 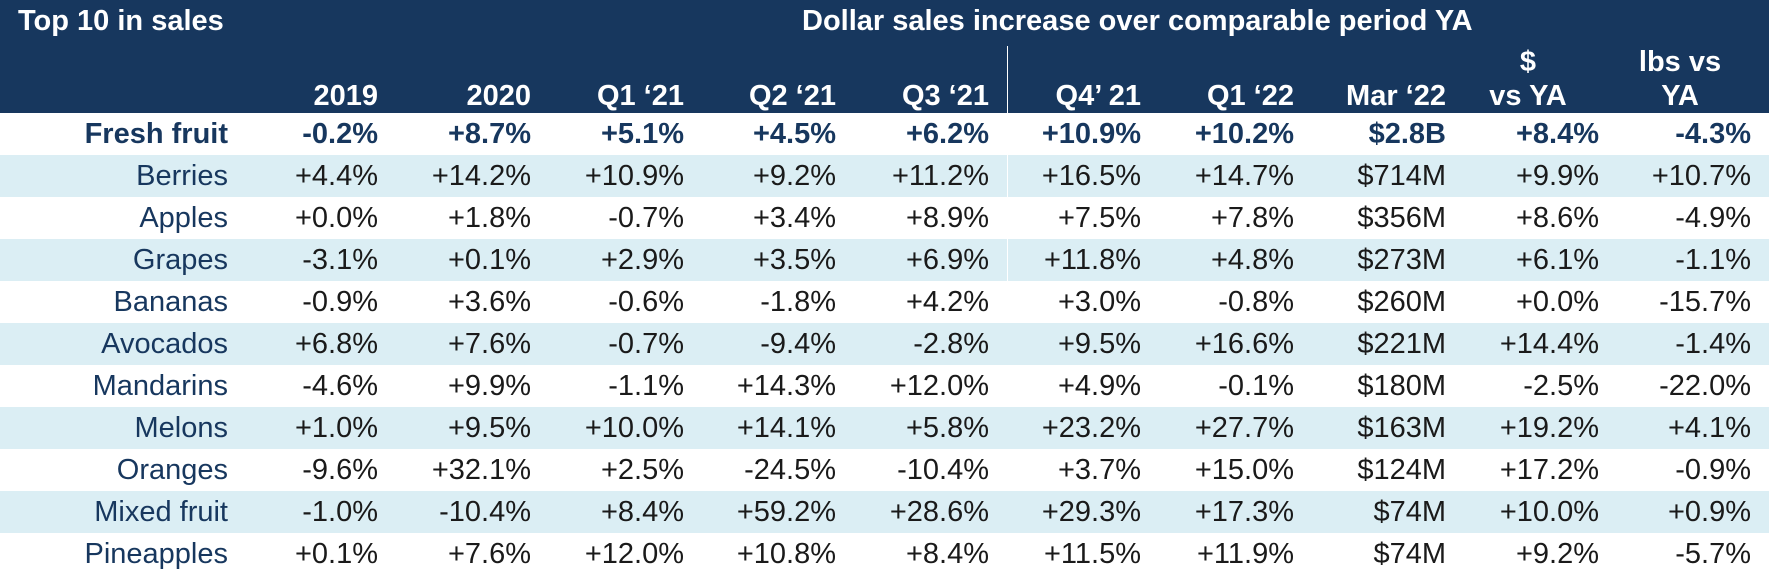 What do you see at coordinates (336, 344) in the screenshot?
I see `table-cell: +6.8%` at bounding box center [336, 344].